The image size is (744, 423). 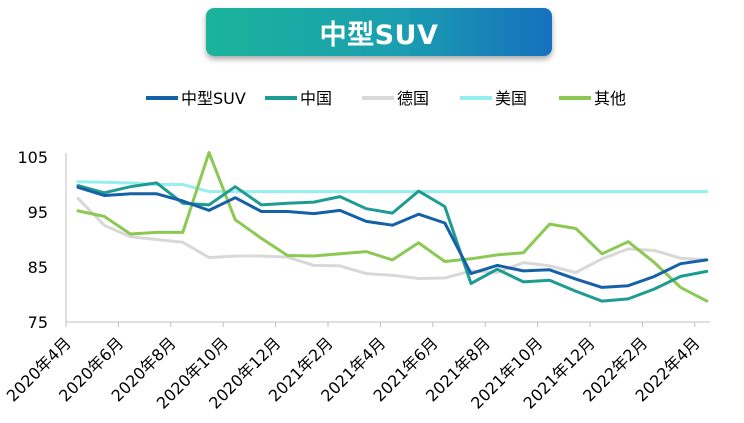 What do you see at coordinates (316, 98) in the screenshot?
I see `legend-label: 中国` at bounding box center [316, 98].